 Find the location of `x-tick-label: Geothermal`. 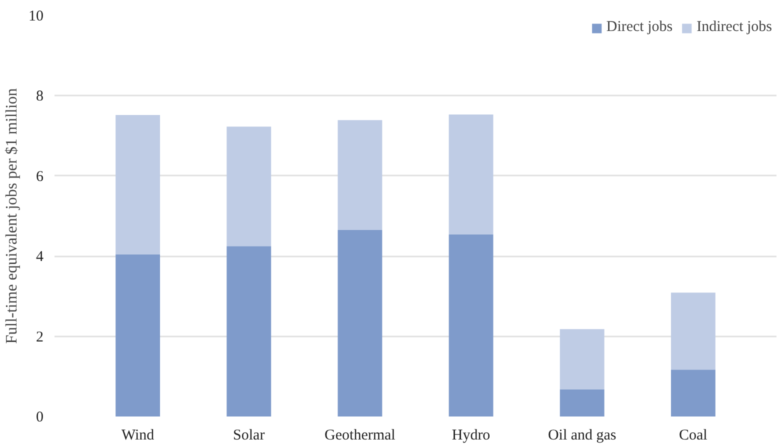

x-tick-label: Geothermal is located at coordinates (360, 436).